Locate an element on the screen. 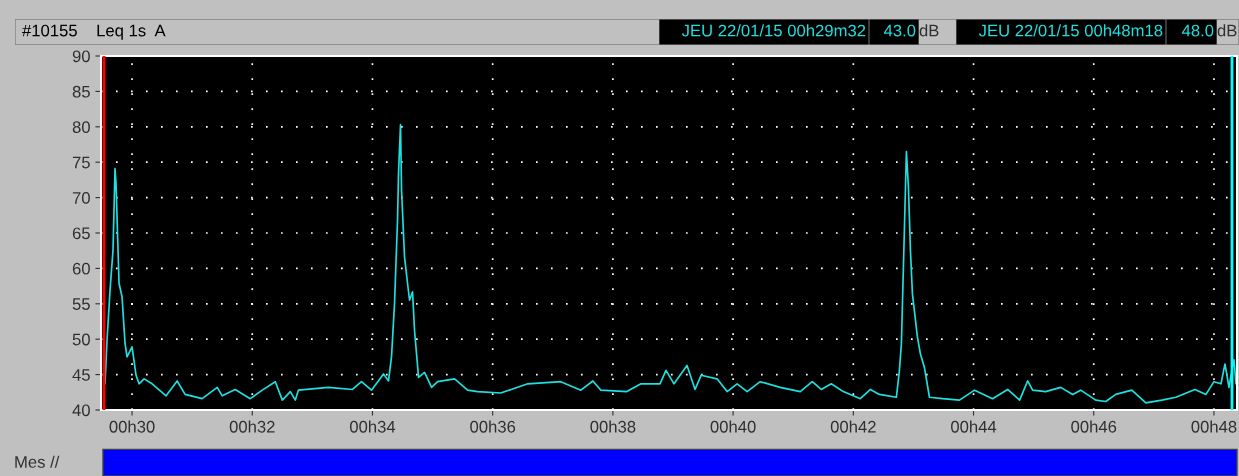  text: 48.0 is located at coordinates (1197, 30).